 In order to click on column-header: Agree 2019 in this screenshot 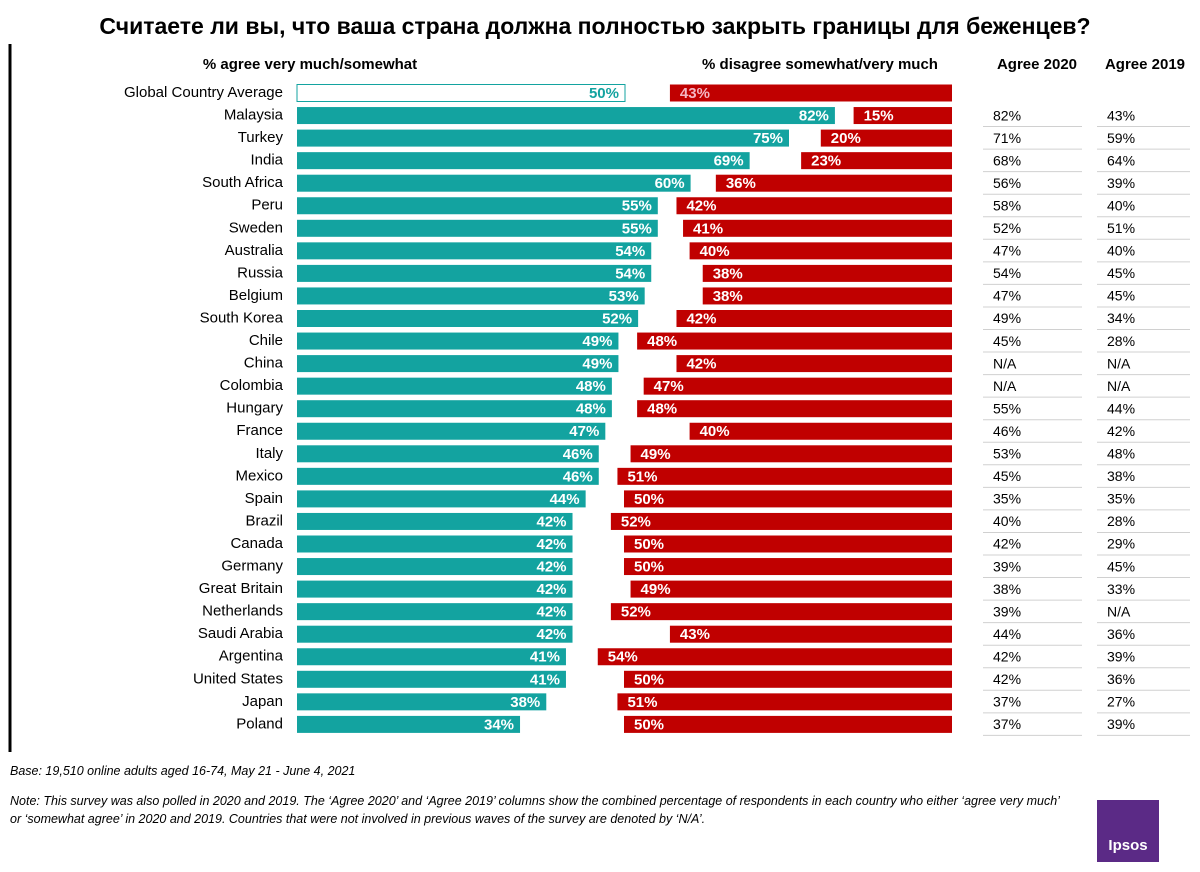, I will do `click(1145, 64)`.